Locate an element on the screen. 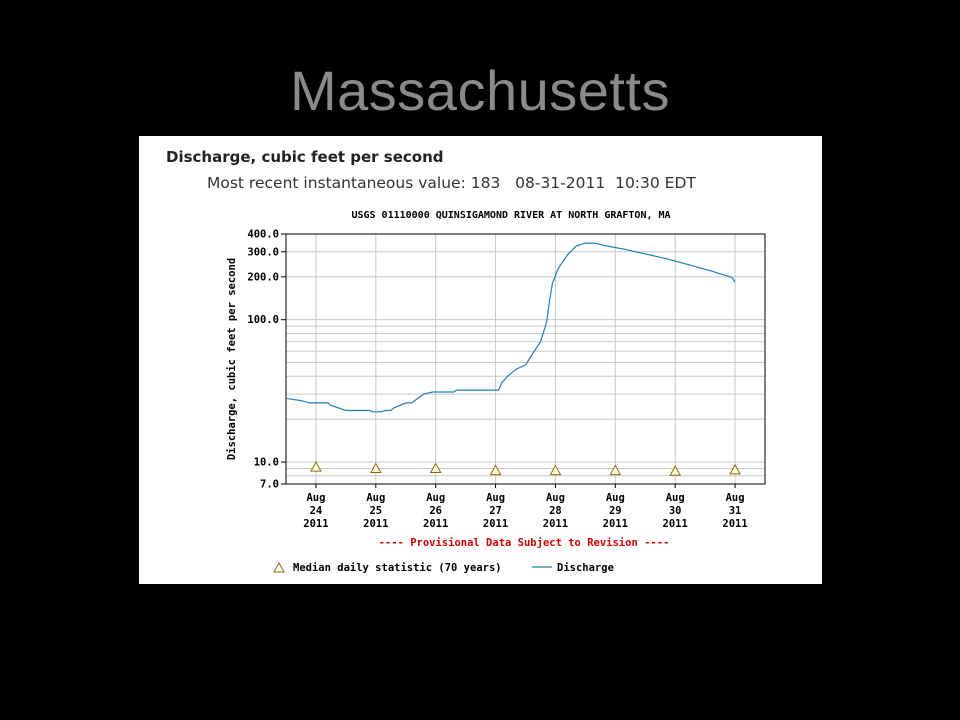 This screenshot has height=720, width=960. legend-median-label: Median daily statistic (70 years) is located at coordinates (397, 568).